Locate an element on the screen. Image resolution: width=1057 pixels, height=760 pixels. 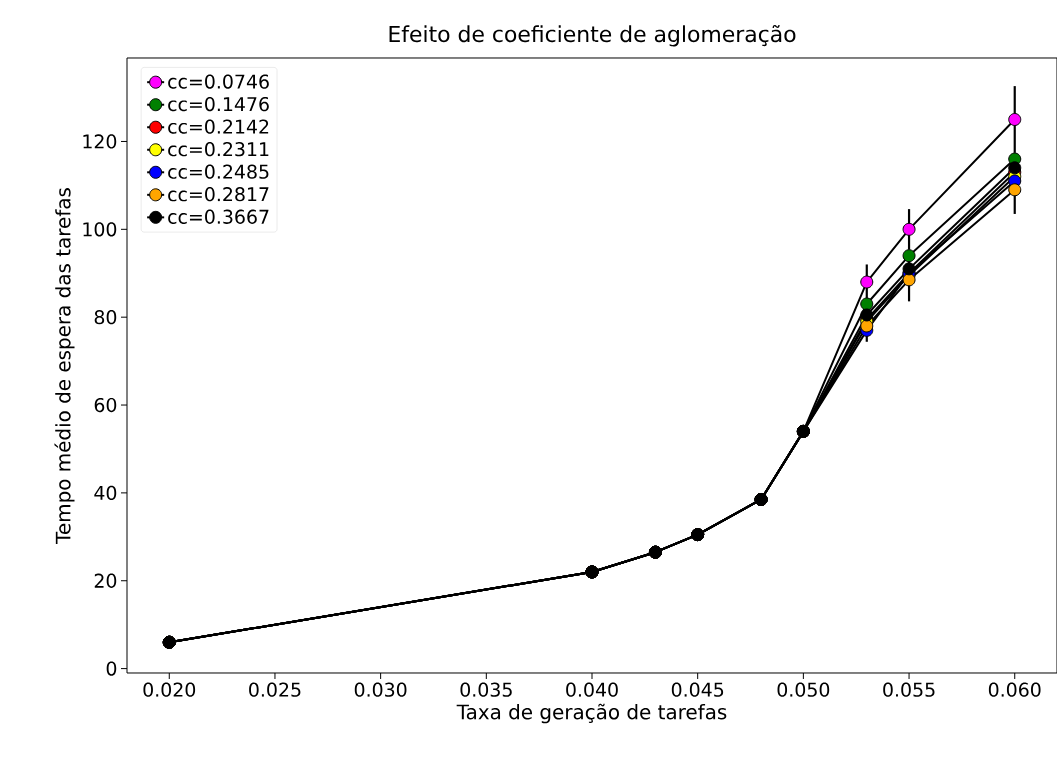
legend-label: cc=0.0746 is located at coordinates (218, 81).